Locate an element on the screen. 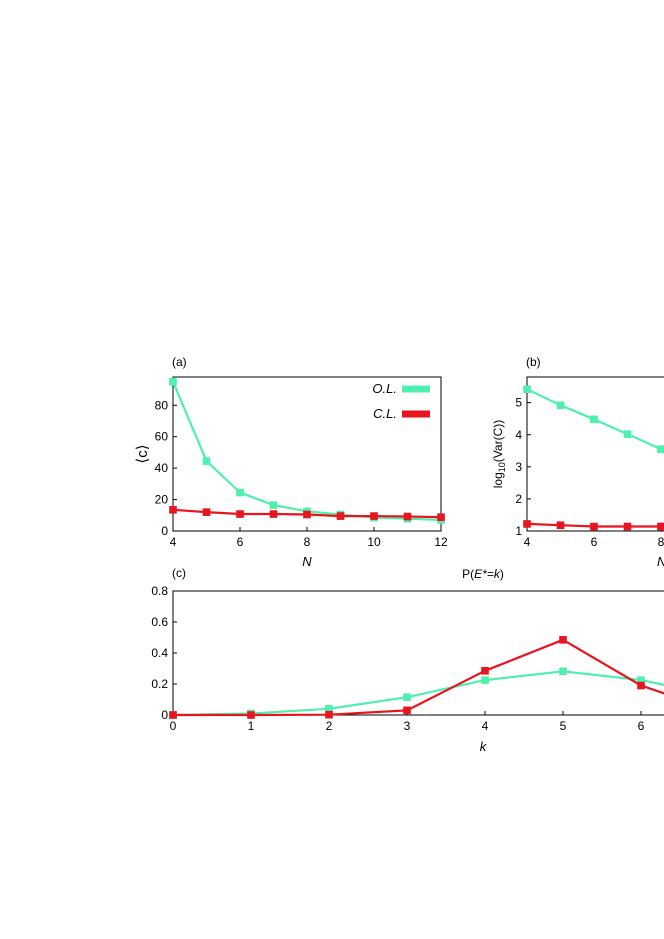 The width and height of the screenshot is (664, 939). panel-c-ytick-label: 0.2 is located at coordinates (159, 684).